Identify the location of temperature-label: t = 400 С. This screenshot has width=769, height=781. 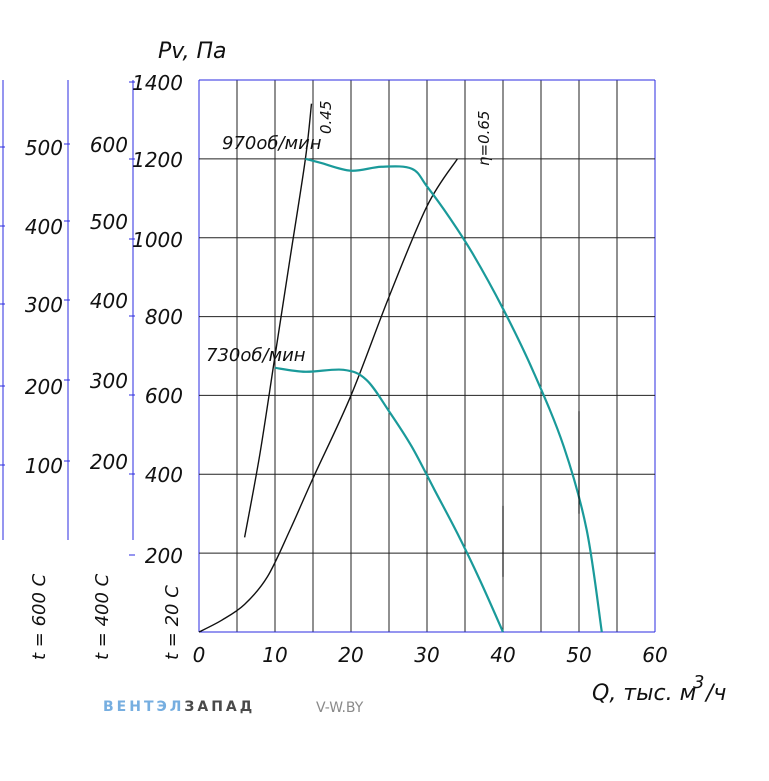
(102, 616).